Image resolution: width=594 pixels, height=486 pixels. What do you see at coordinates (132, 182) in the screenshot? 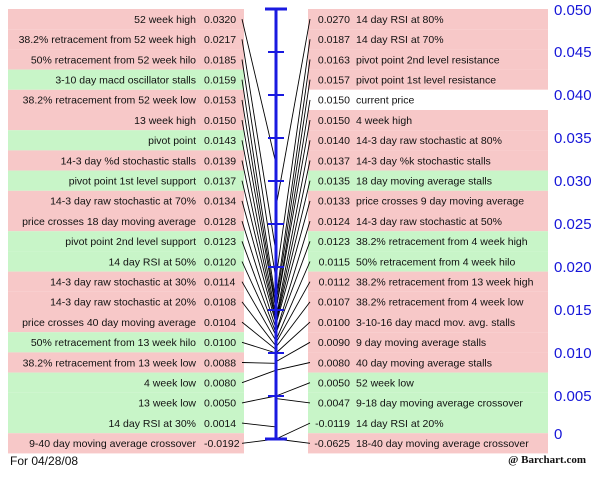
I see `left-row-label: pivot point 1st level support` at bounding box center [132, 182].